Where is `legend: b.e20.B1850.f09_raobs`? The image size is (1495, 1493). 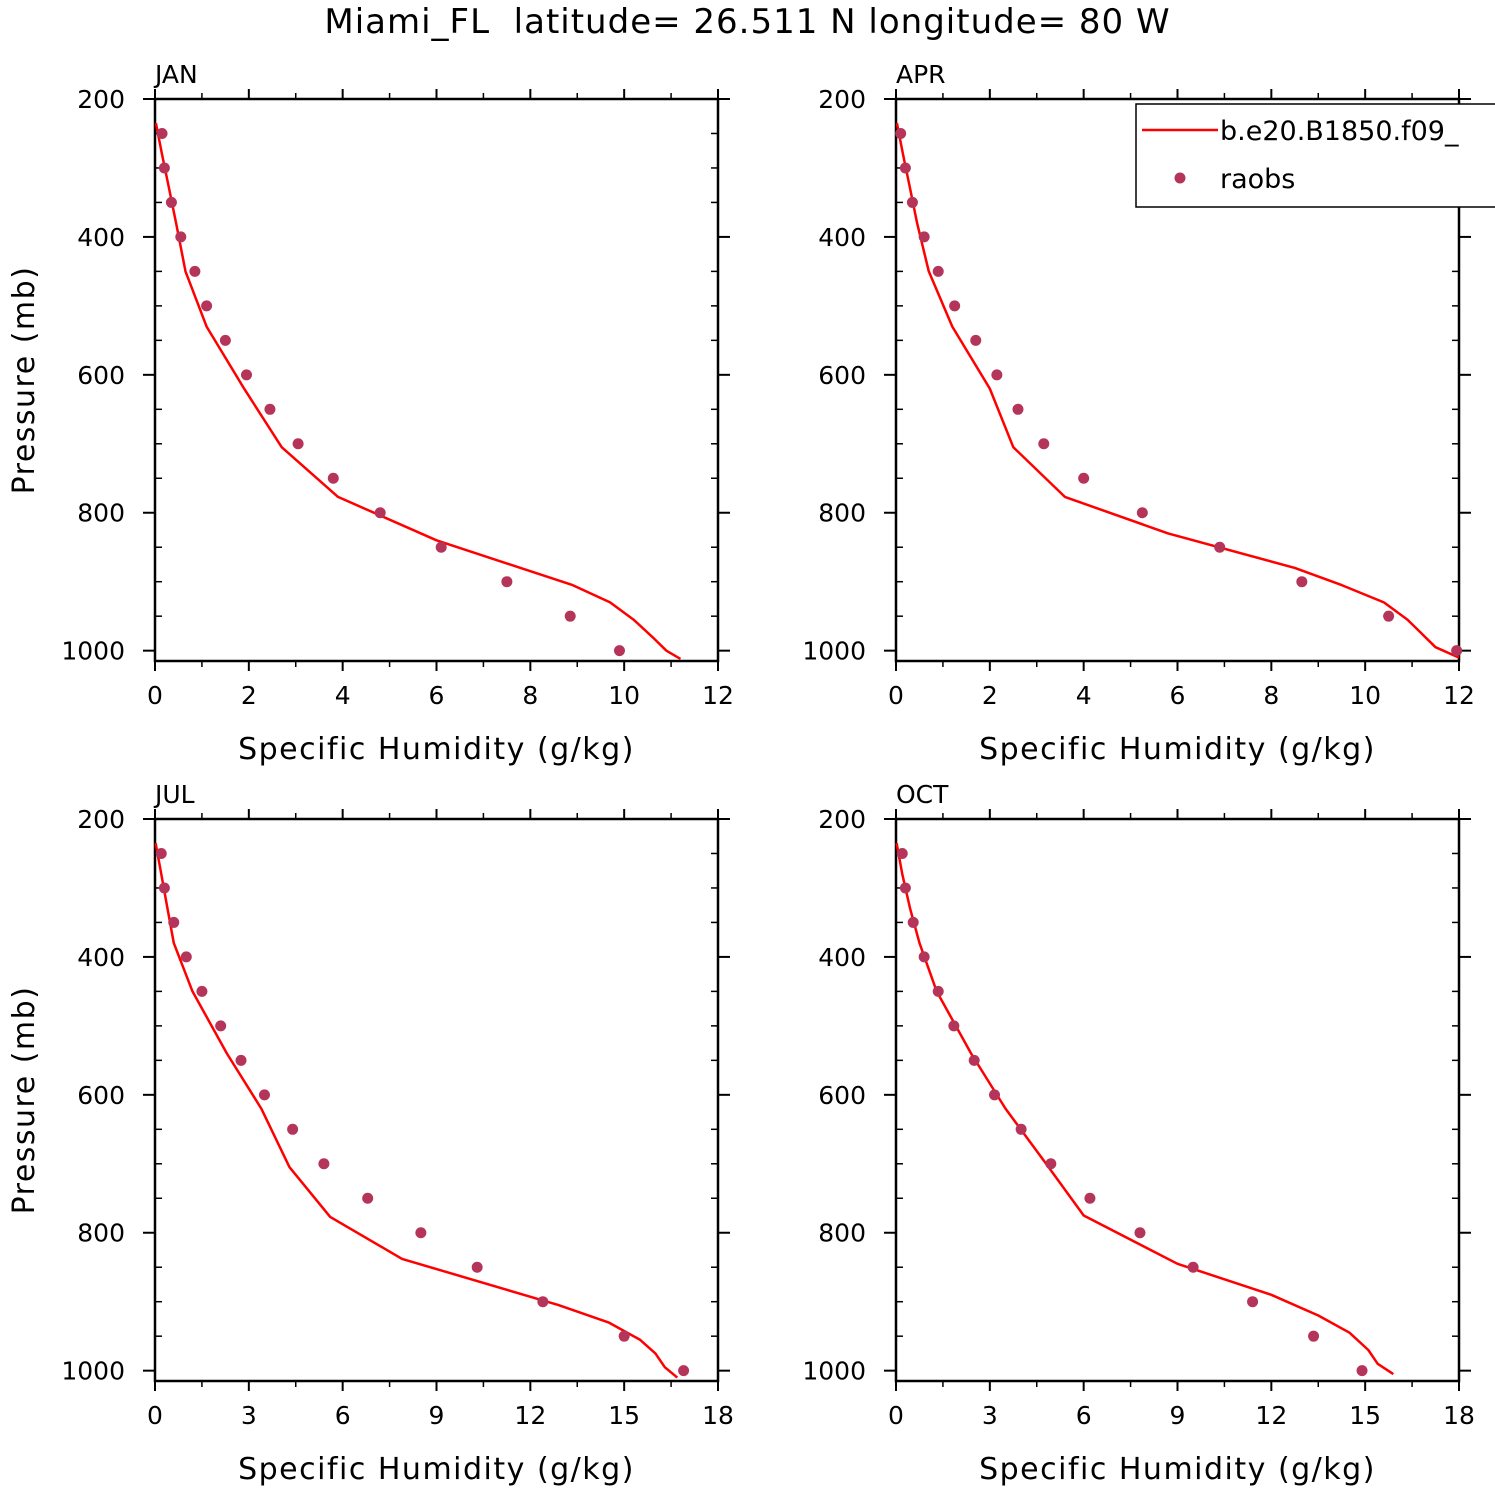
legend: b.e20.B1850.f09_raobs is located at coordinates (1315, 155).